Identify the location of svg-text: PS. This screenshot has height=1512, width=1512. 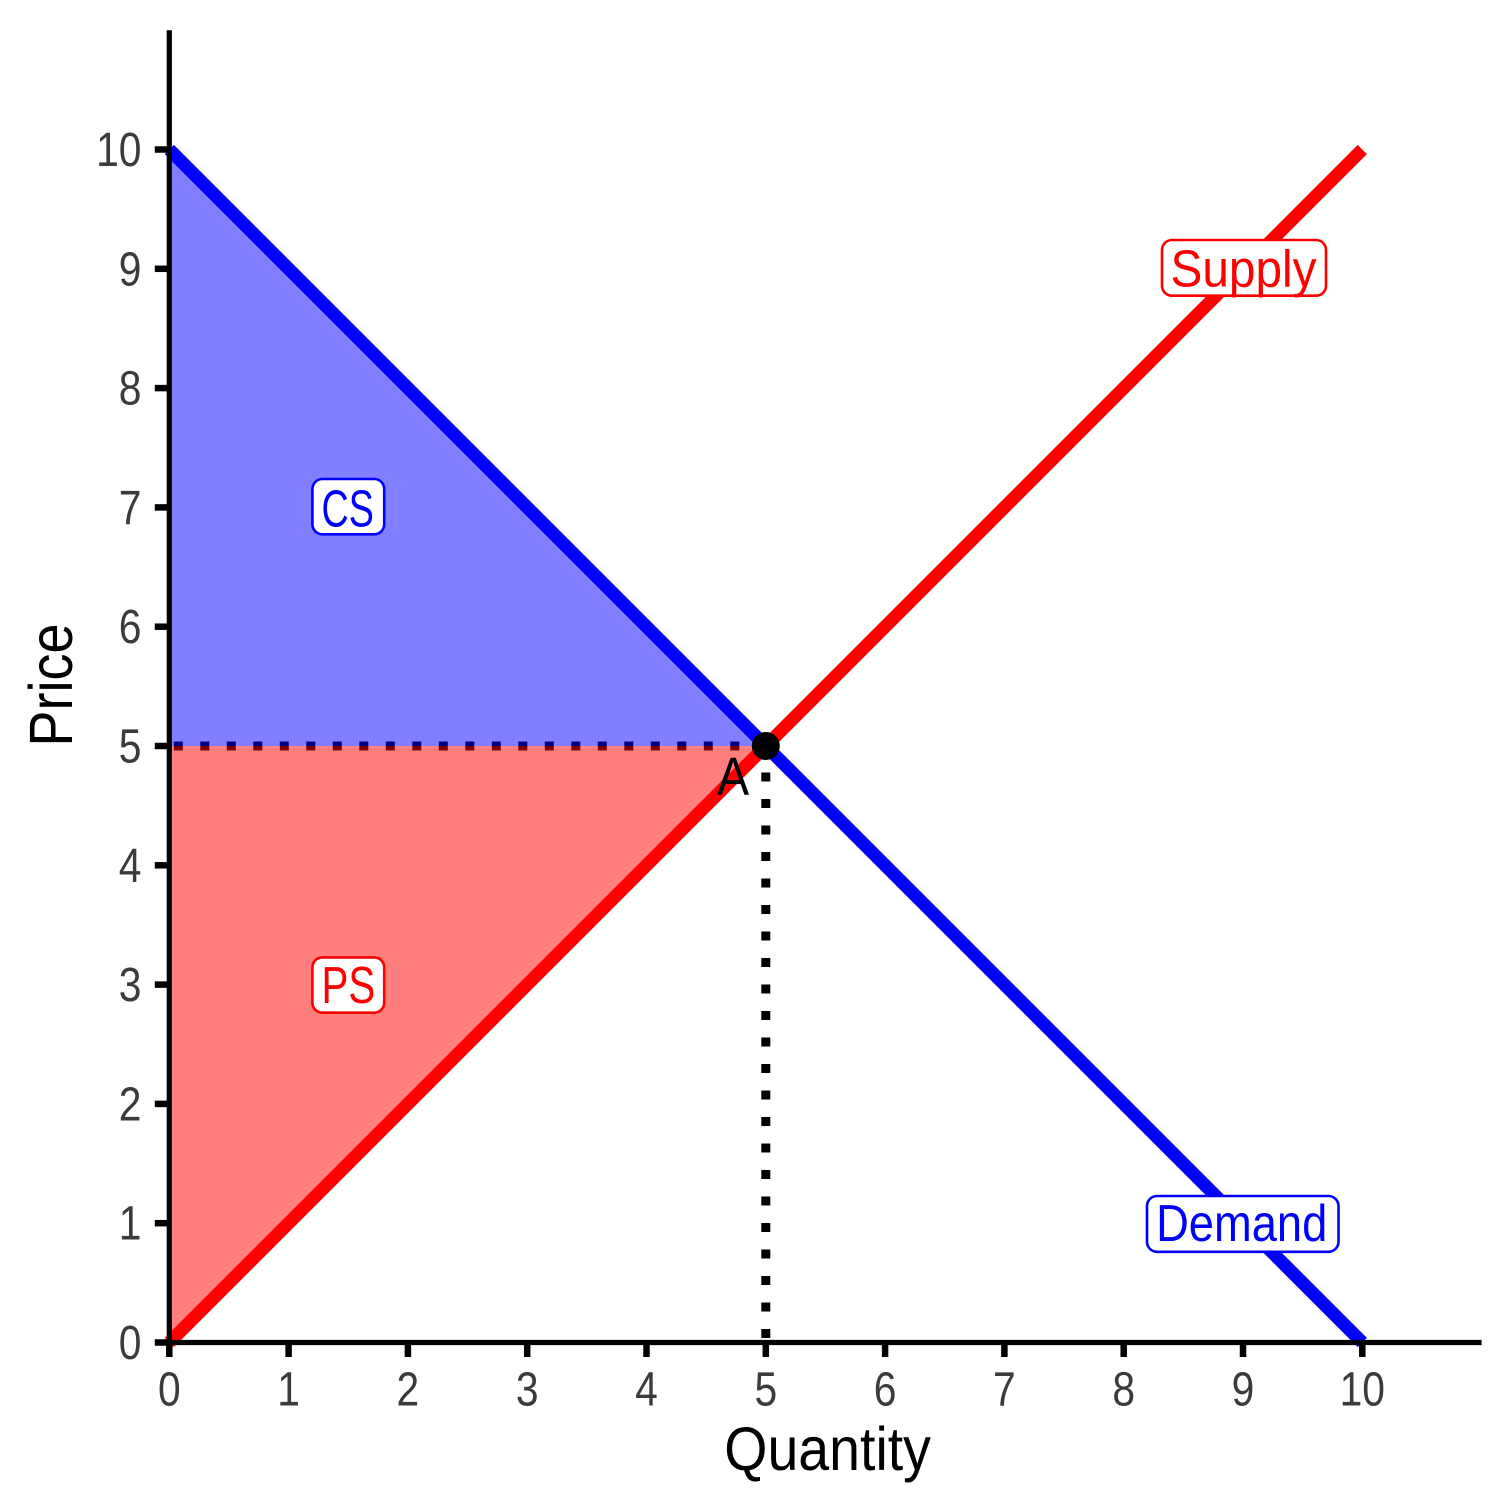
(349, 985).